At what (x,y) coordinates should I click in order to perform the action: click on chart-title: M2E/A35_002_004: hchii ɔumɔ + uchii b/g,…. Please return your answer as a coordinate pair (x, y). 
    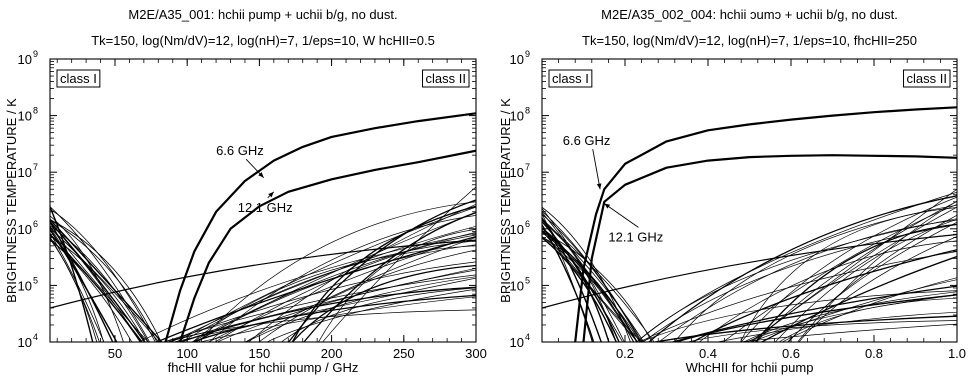
    Looking at the image, I should click on (749, 14).